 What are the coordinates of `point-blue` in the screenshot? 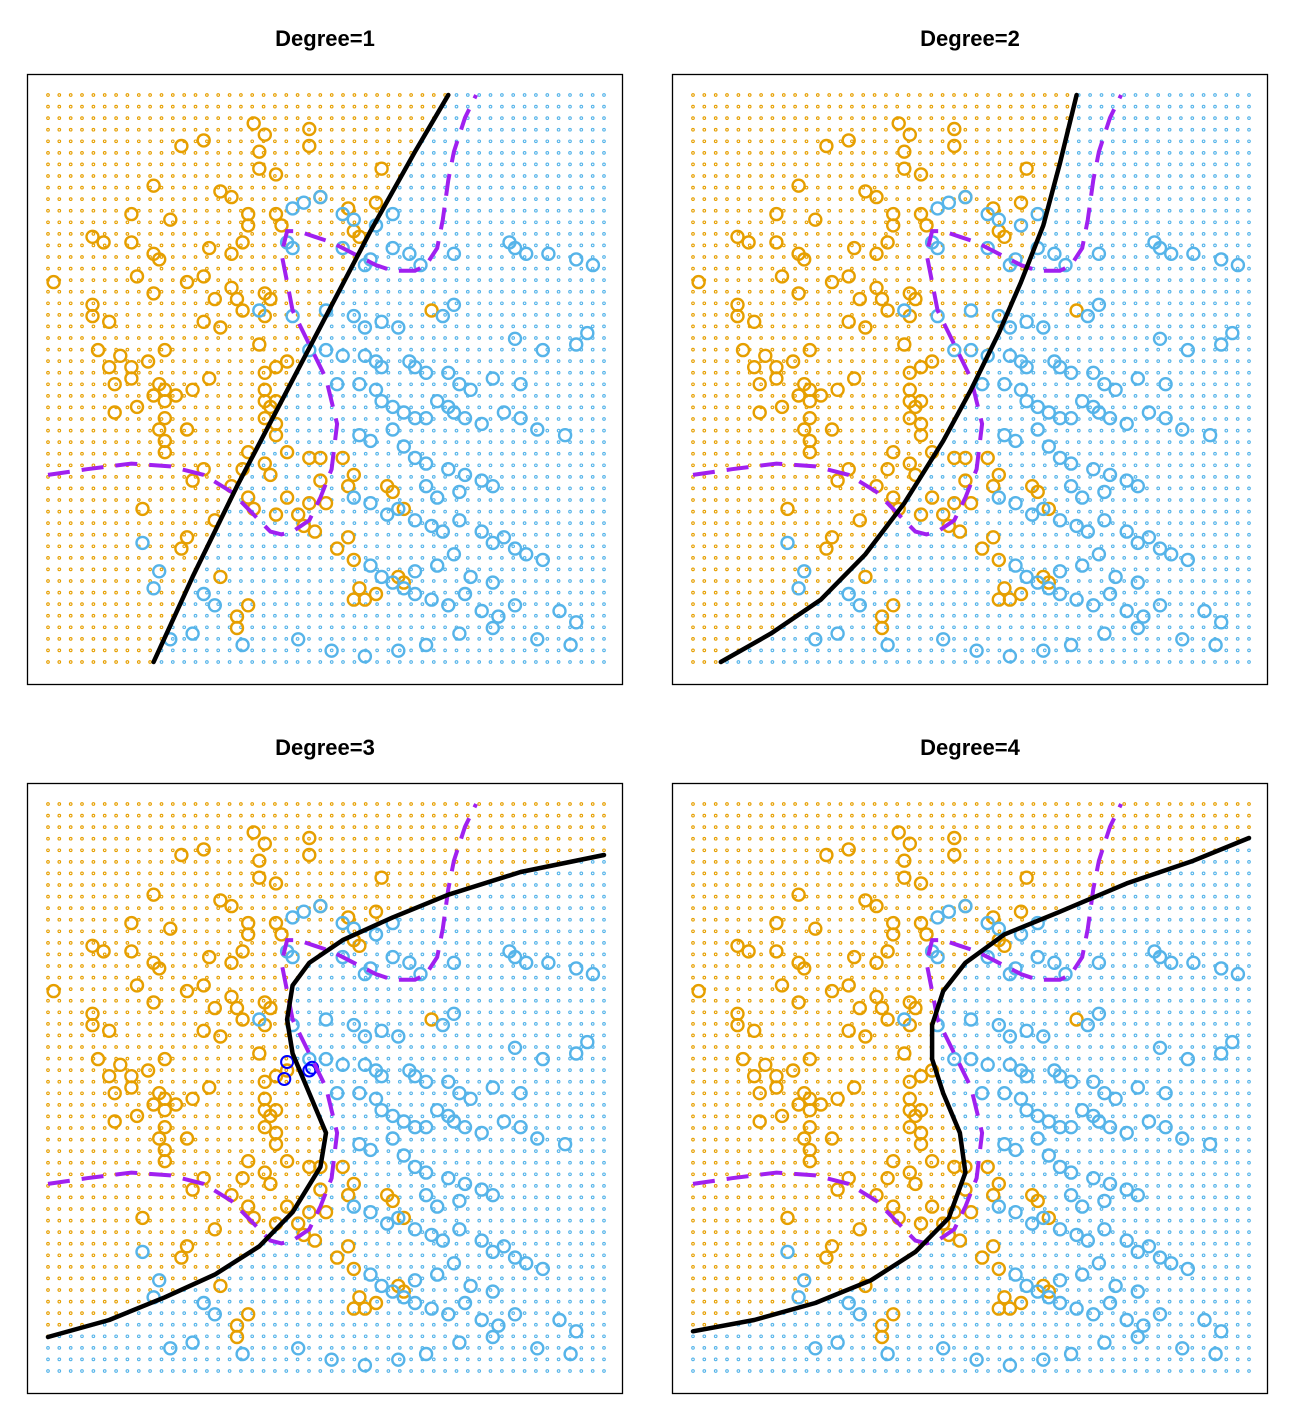 It's located at (370, 503).